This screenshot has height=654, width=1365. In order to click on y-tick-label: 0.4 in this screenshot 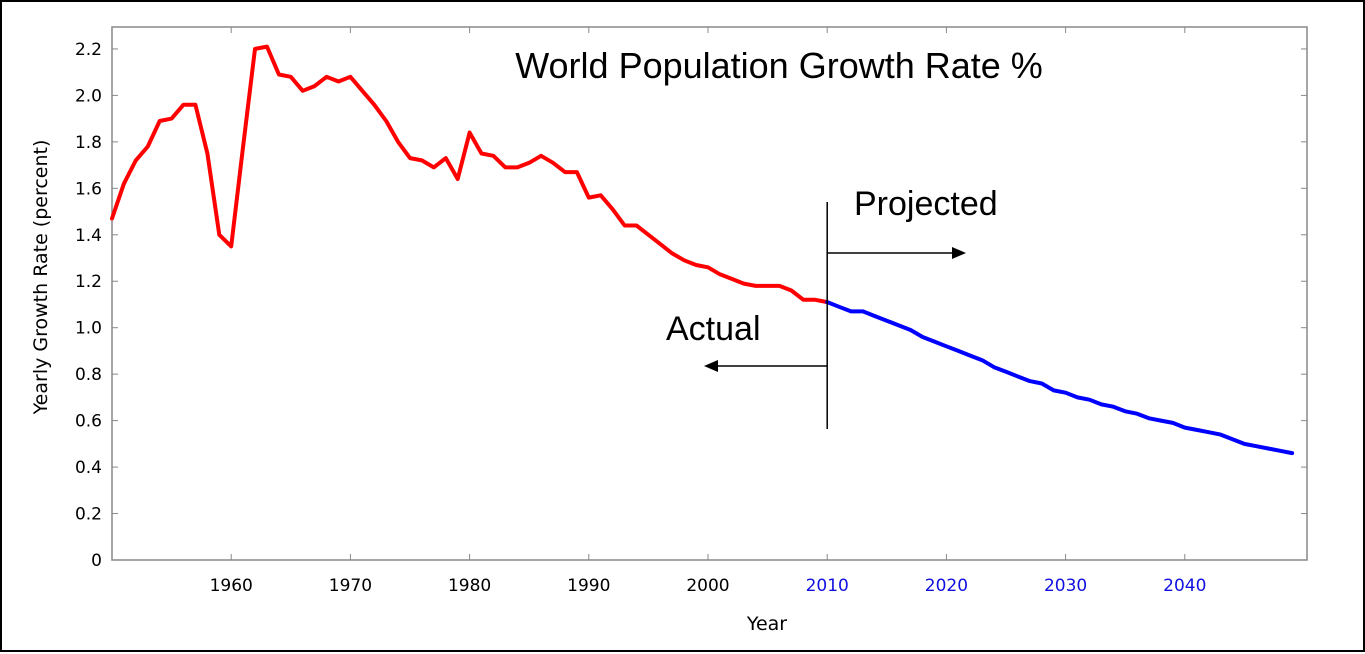, I will do `click(88, 468)`.